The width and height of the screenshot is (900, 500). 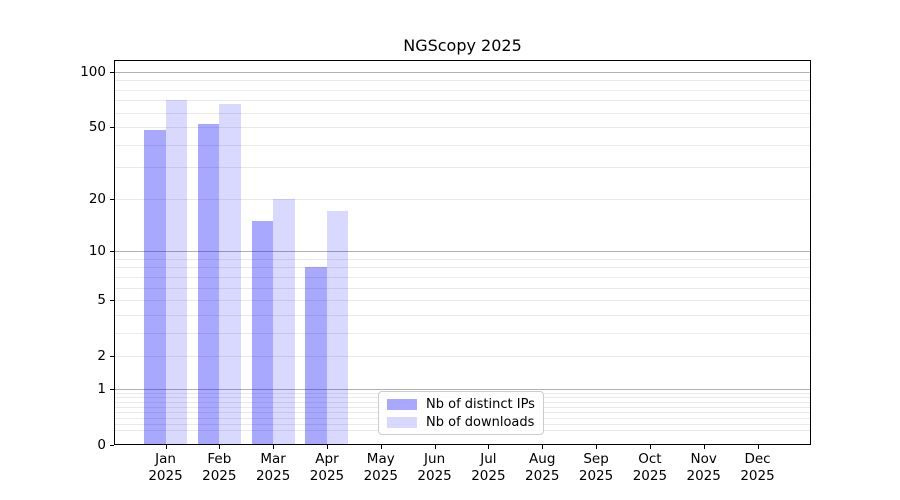 What do you see at coordinates (380, 459) in the screenshot?
I see `x-tick-month: May` at bounding box center [380, 459].